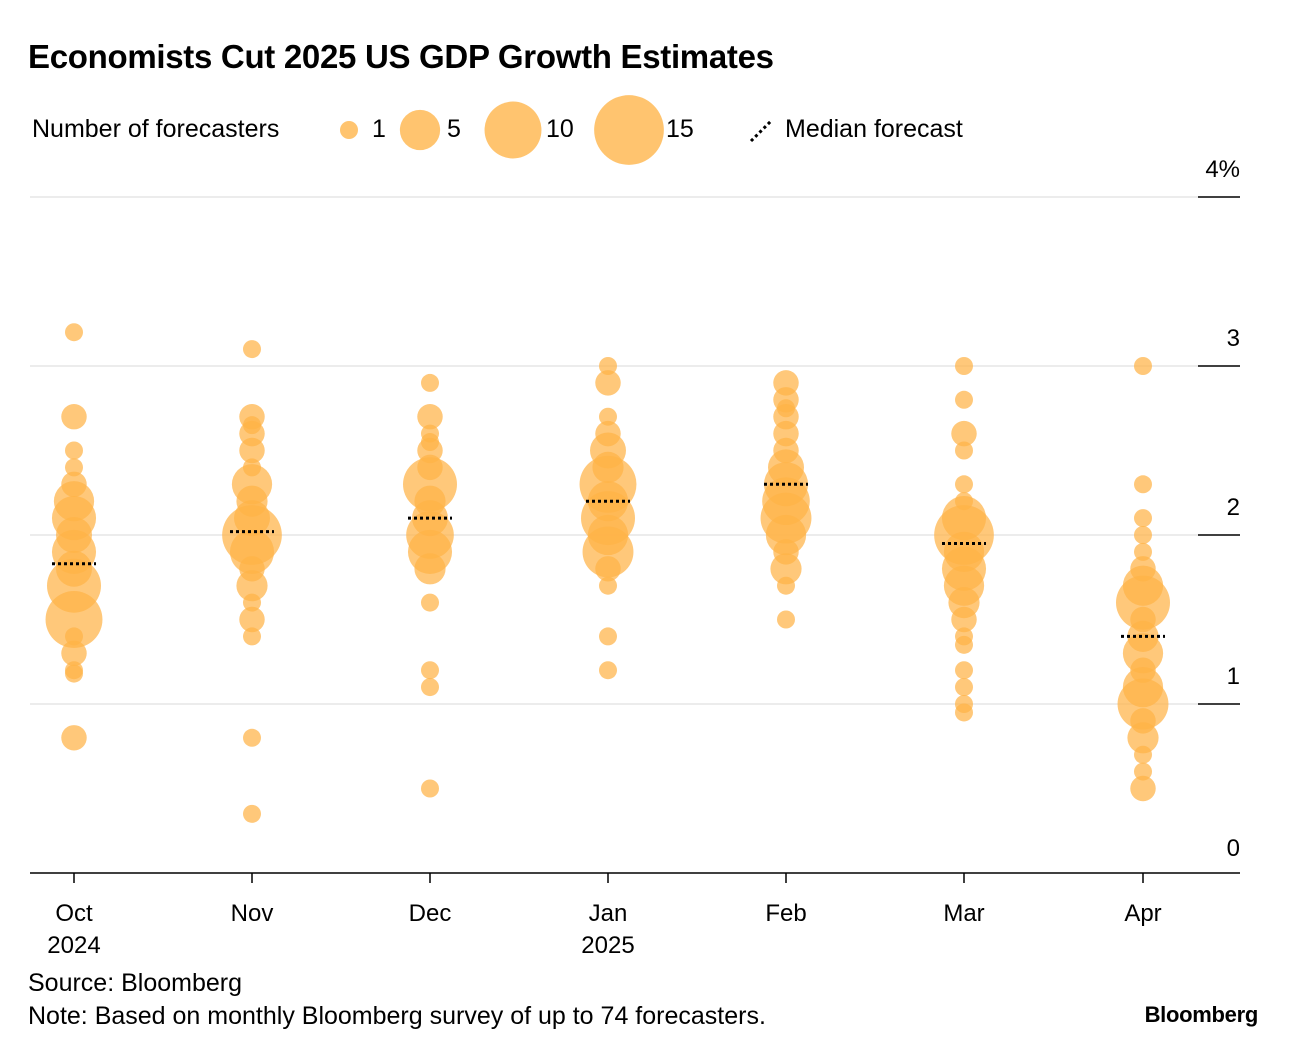 The height and width of the screenshot is (1058, 1296). Describe the element at coordinates (786, 499) in the screenshot. I see `month-group-feb` at that location.